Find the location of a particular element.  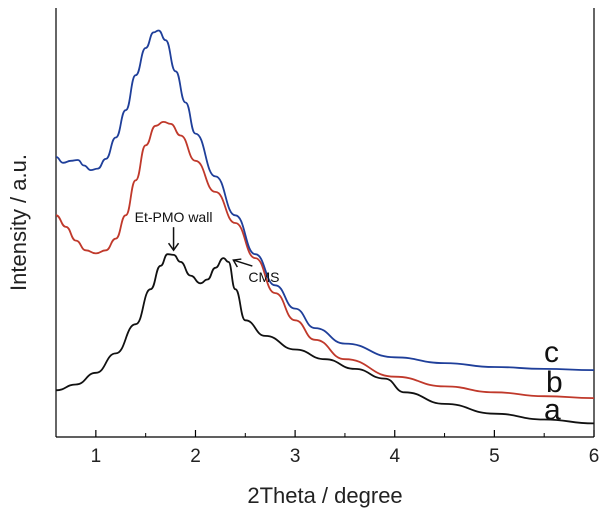

annotation-et-pmo-wall: Et-PMO wall is located at coordinates (174, 230).